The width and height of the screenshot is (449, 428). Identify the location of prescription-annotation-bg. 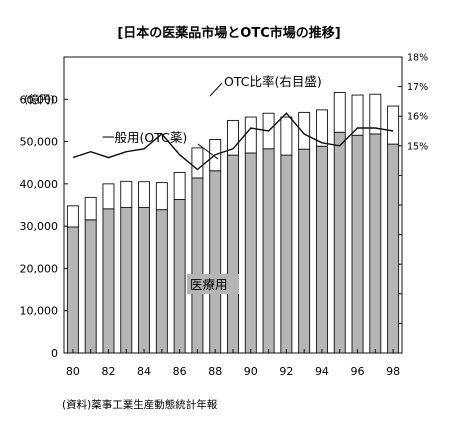
(213, 284).